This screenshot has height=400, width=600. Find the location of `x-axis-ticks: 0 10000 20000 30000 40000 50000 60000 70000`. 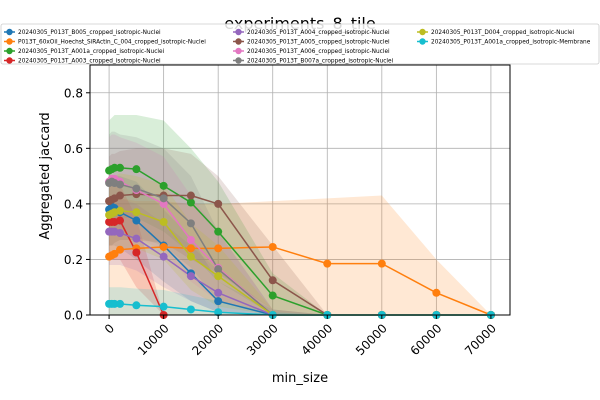

x-axis-ticks: 0 10000 20000 30000 40000 50000 60000 70000 is located at coordinates (300, 336).